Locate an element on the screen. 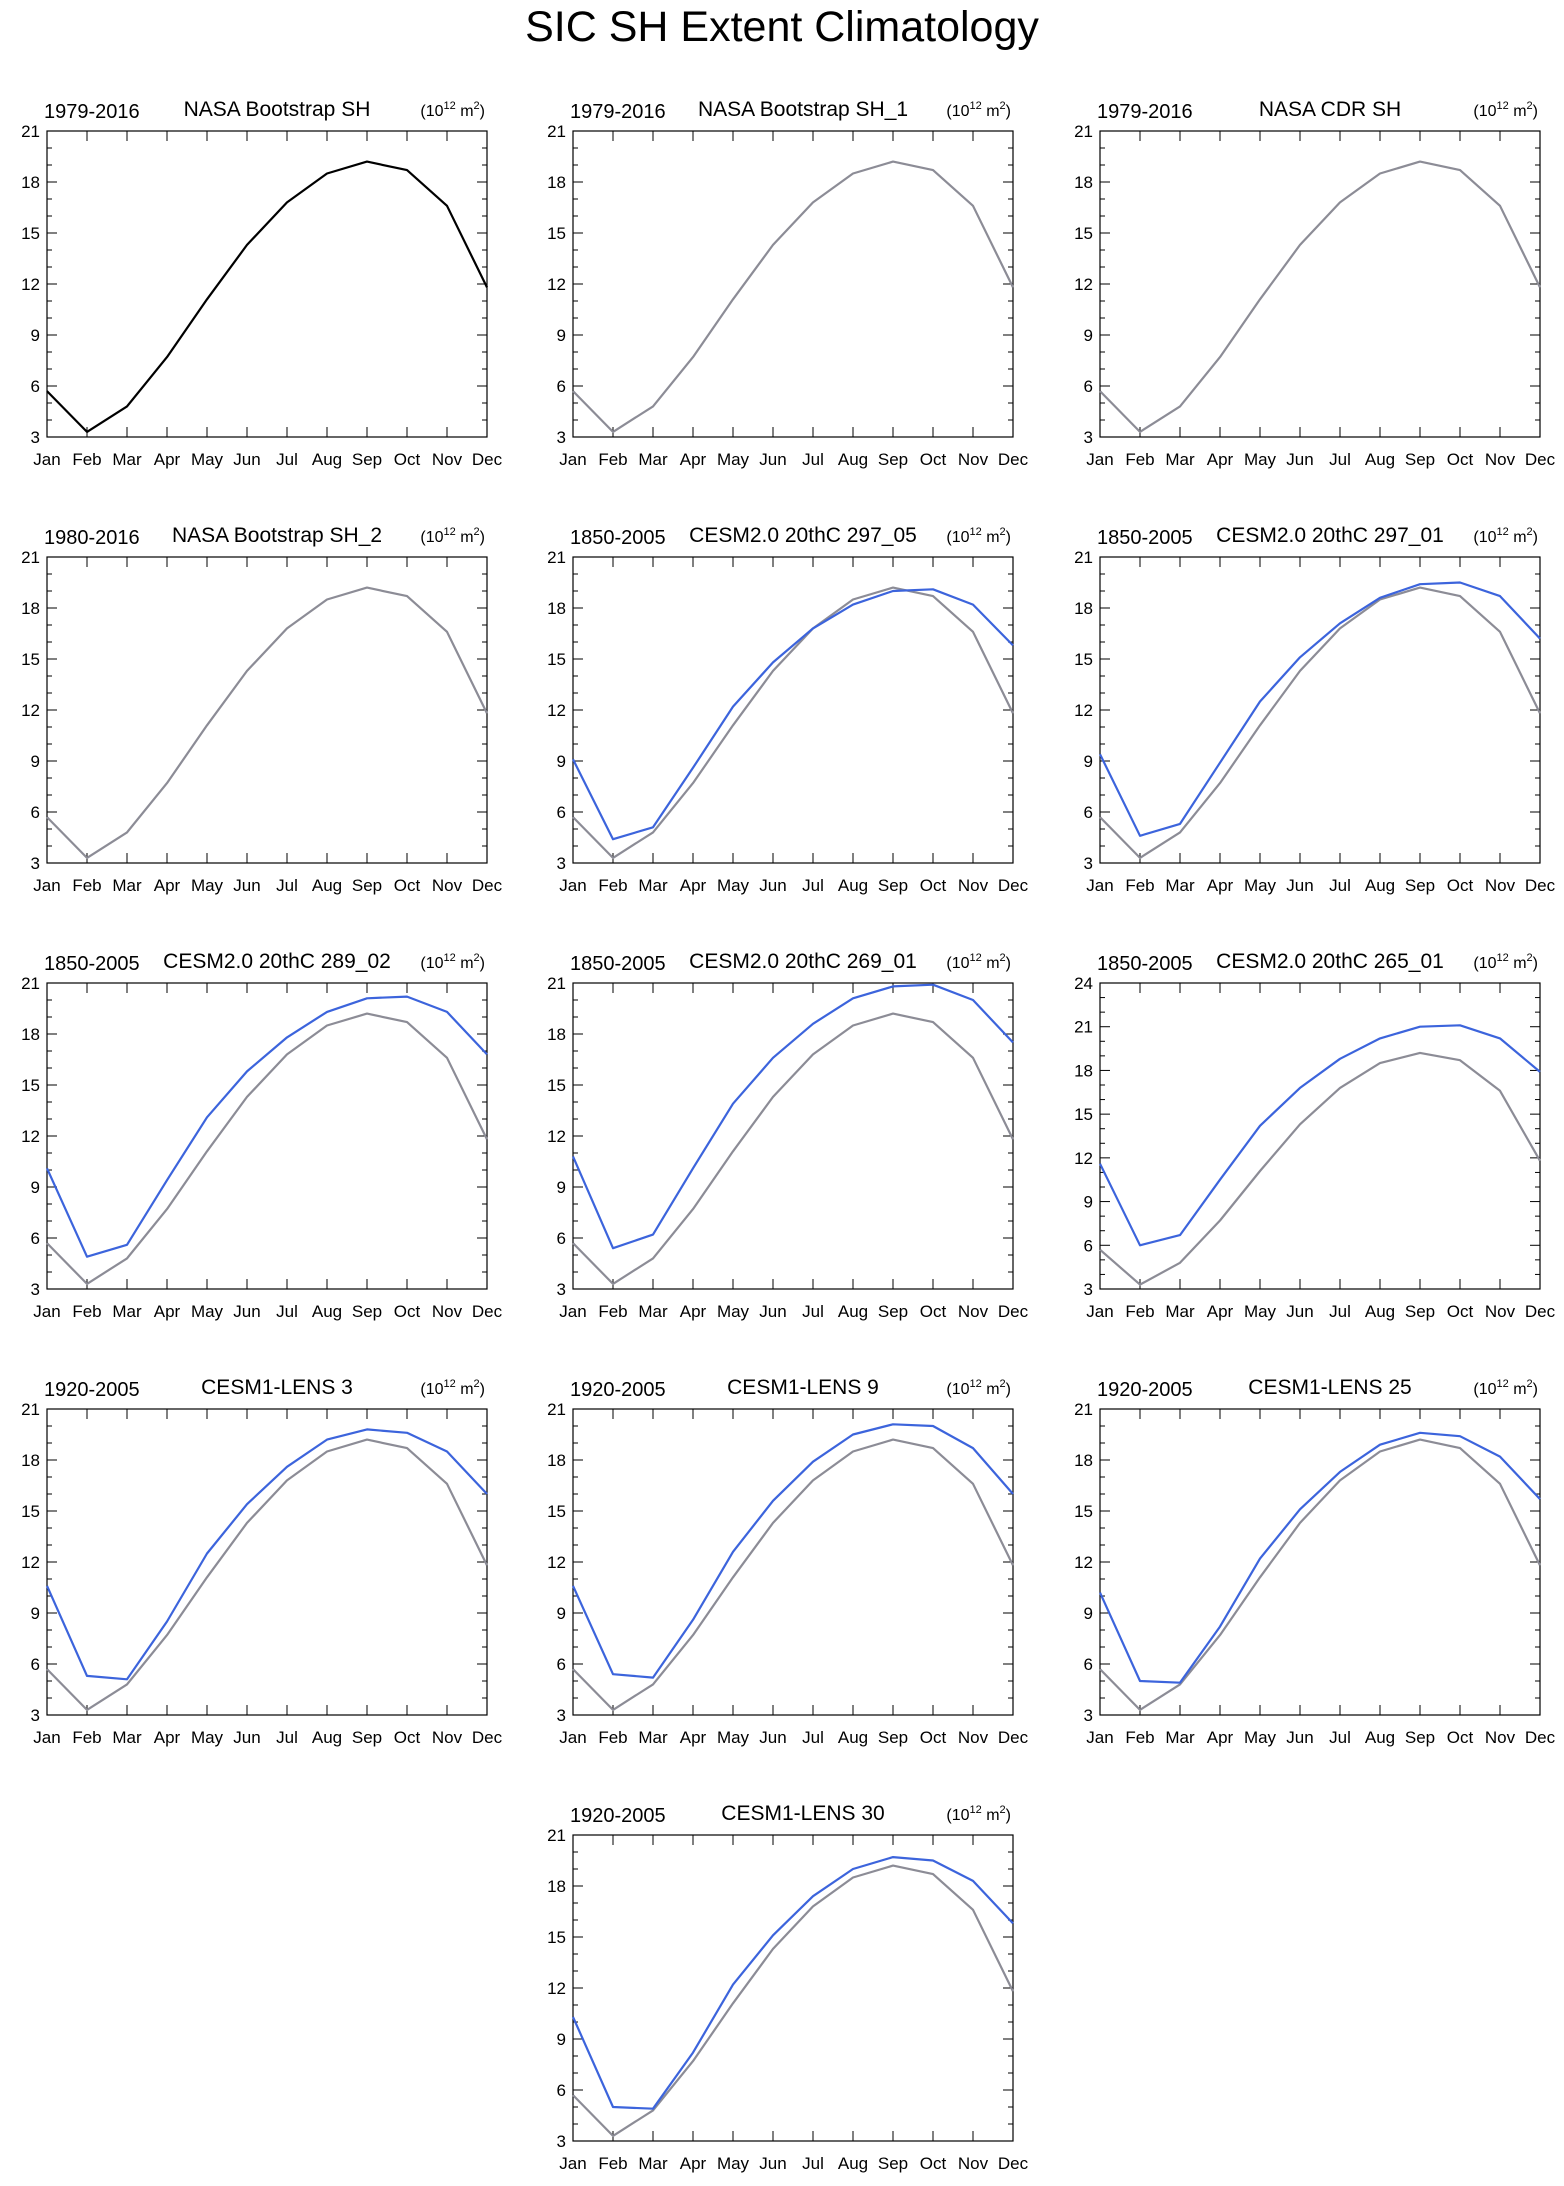  panel-period: 1850-2005 is located at coordinates (92, 964).